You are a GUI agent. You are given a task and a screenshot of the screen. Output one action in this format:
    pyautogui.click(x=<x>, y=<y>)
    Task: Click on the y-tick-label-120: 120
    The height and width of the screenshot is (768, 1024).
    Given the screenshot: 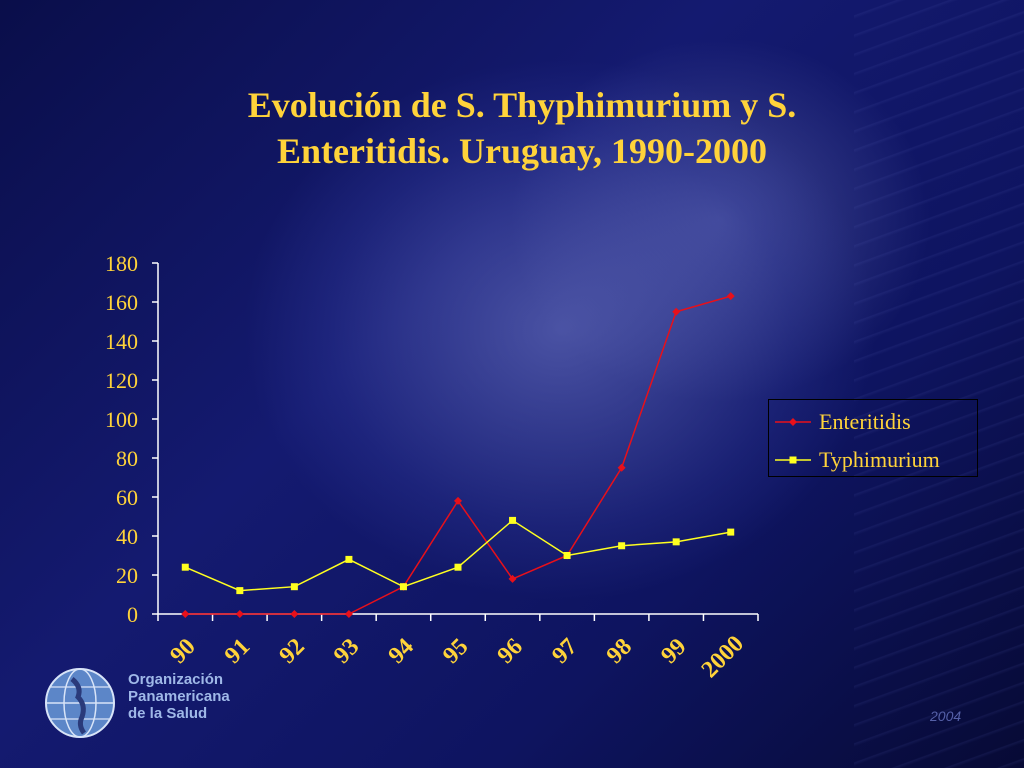 What is the action you would take?
    pyautogui.click(x=121, y=380)
    